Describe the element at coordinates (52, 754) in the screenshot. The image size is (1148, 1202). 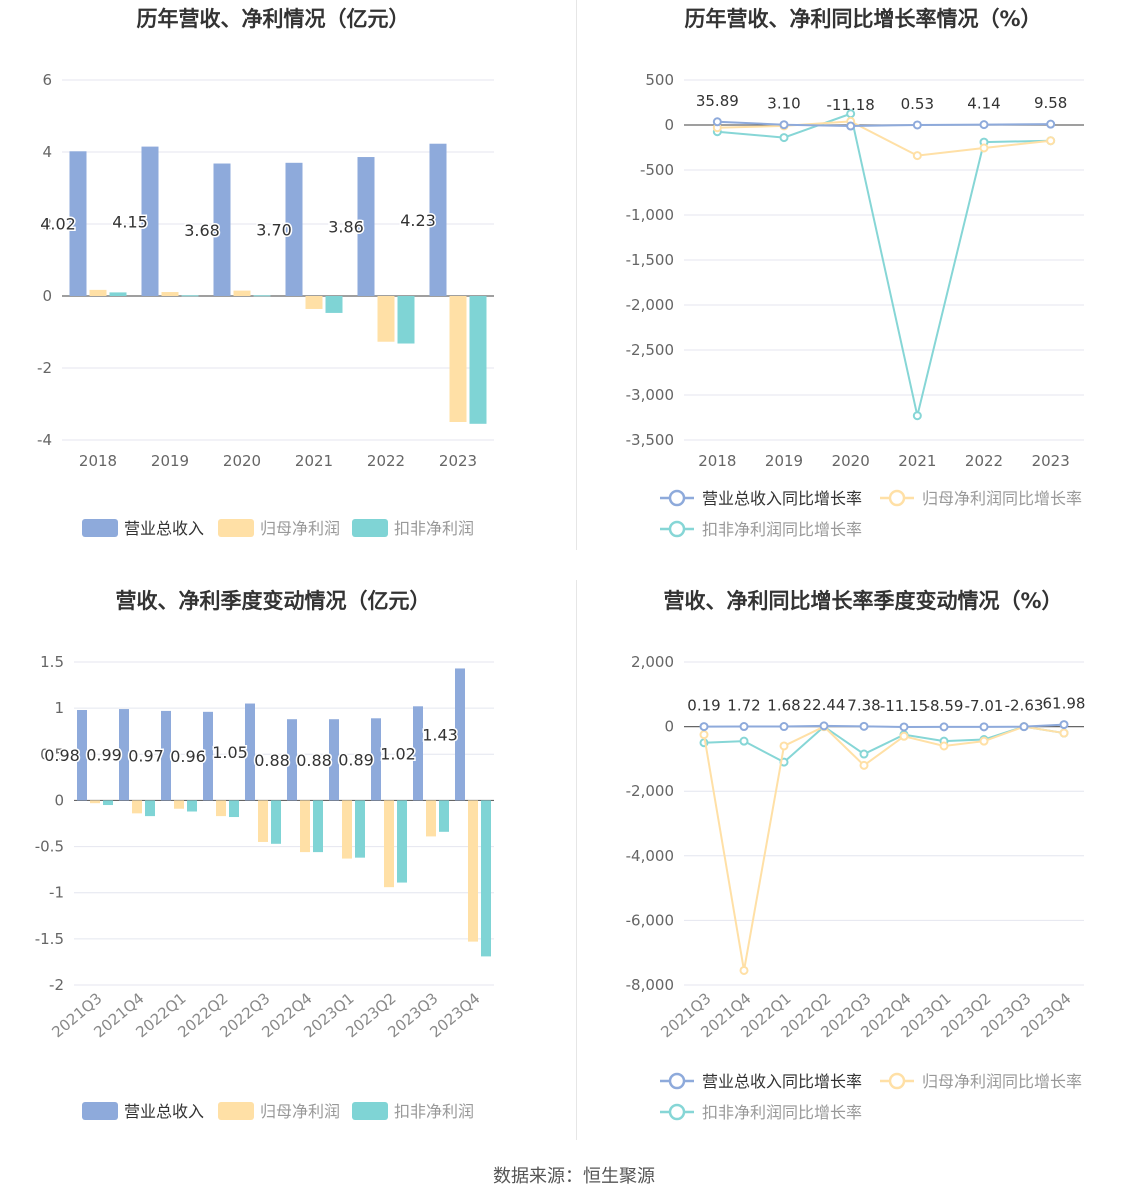
I see `y-tick-label: 0.5` at that location.